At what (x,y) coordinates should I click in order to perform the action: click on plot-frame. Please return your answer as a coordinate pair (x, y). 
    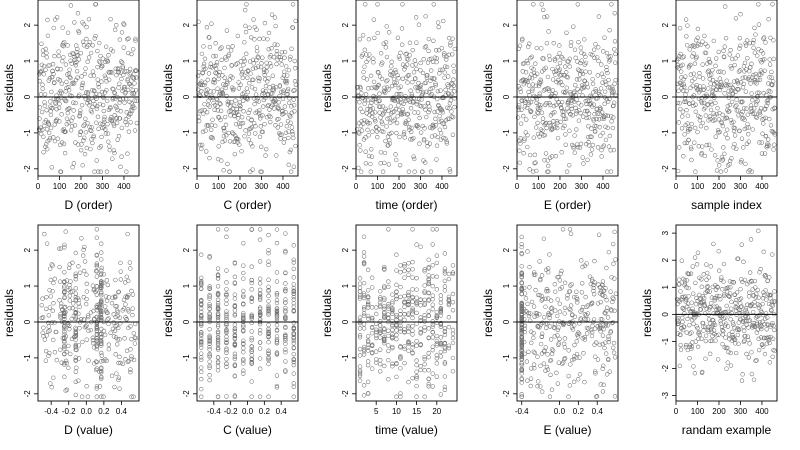
    Looking at the image, I should click on (88, 88).